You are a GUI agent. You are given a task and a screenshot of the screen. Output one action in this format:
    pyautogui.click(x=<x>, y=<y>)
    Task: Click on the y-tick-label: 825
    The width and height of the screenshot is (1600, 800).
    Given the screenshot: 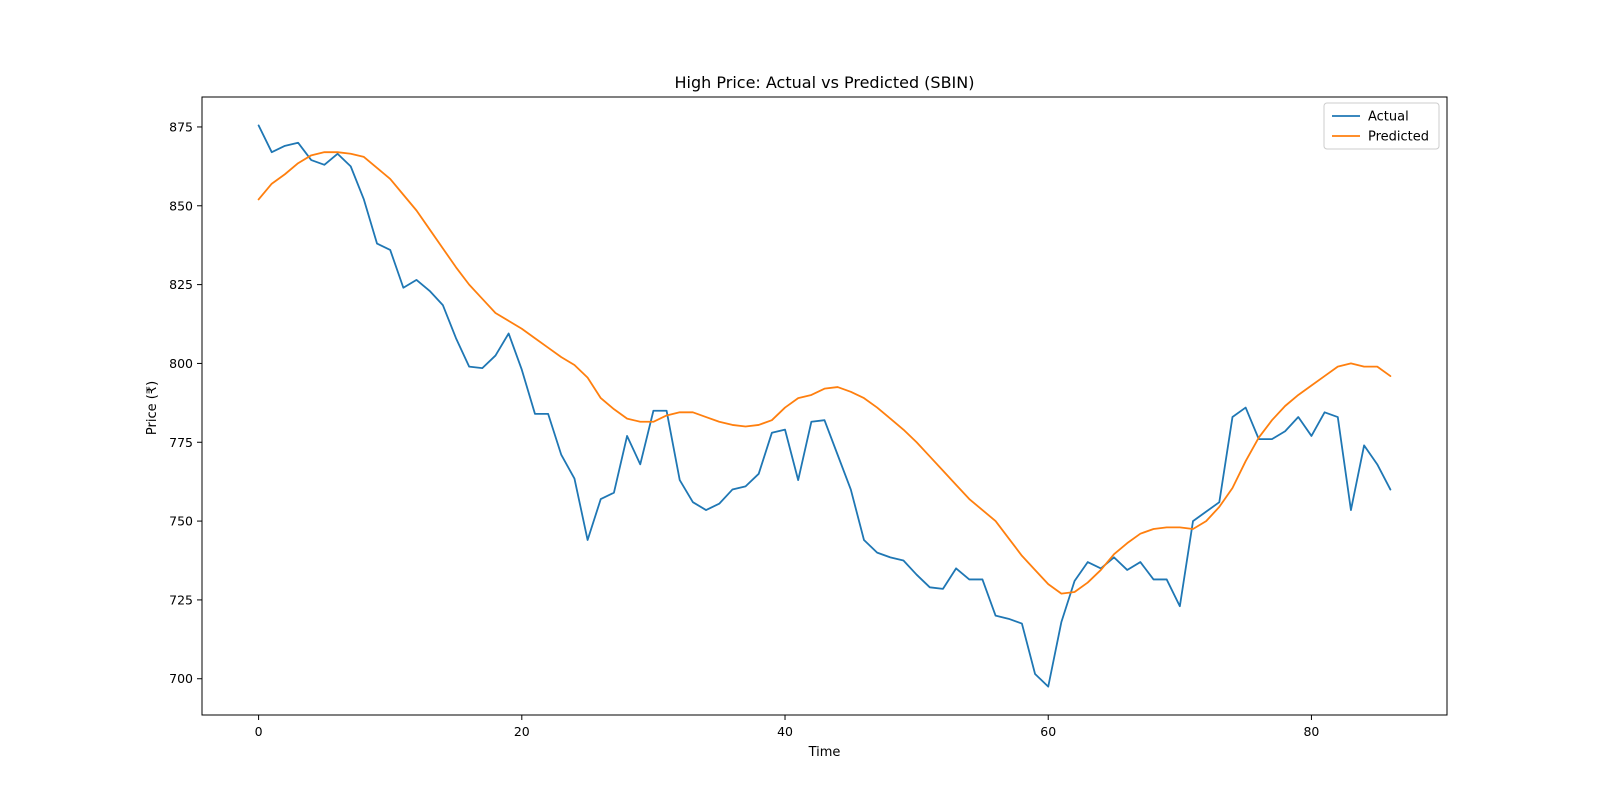 What is the action you would take?
    pyautogui.click(x=181, y=284)
    